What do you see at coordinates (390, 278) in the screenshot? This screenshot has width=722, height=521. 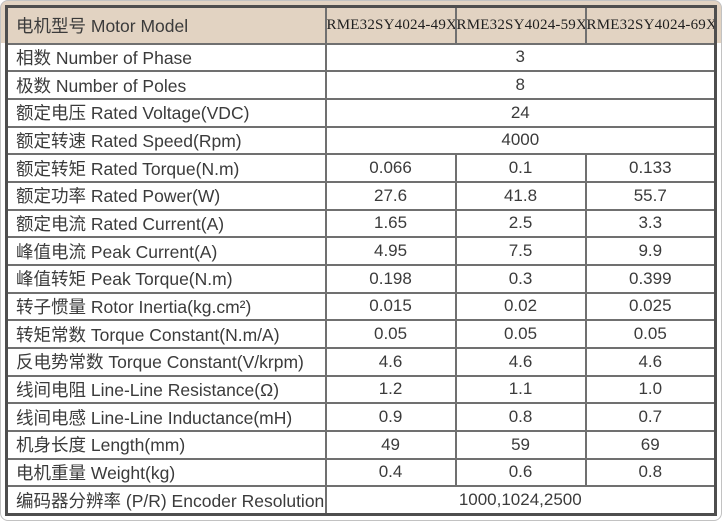 I see `row-value: 0.198` at bounding box center [390, 278].